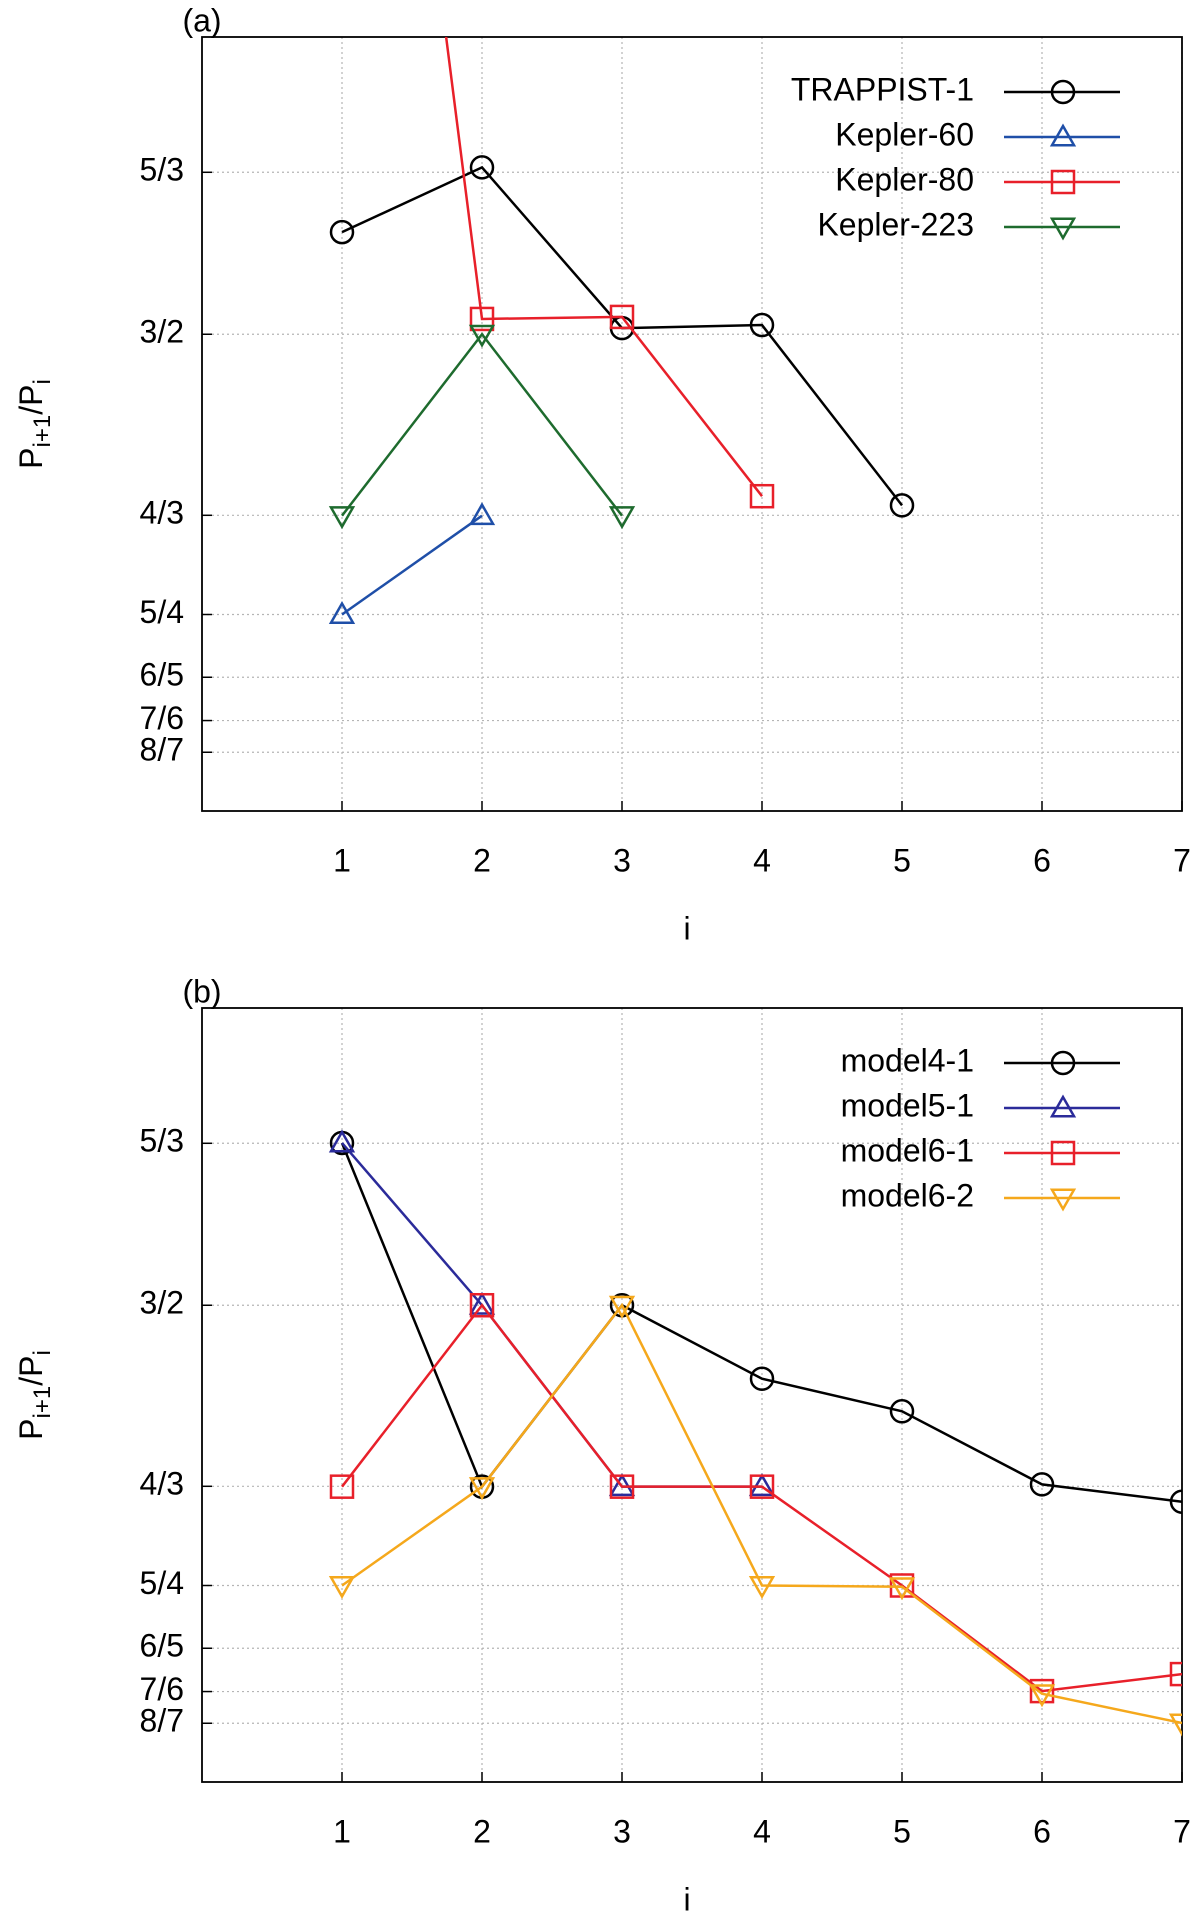 The width and height of the screenshot is (1200, 1921). What do you see at coordinates (162, 612) in the screenshot?
I see `y-tick-label: 5/4` at bounding box center [162, 612].